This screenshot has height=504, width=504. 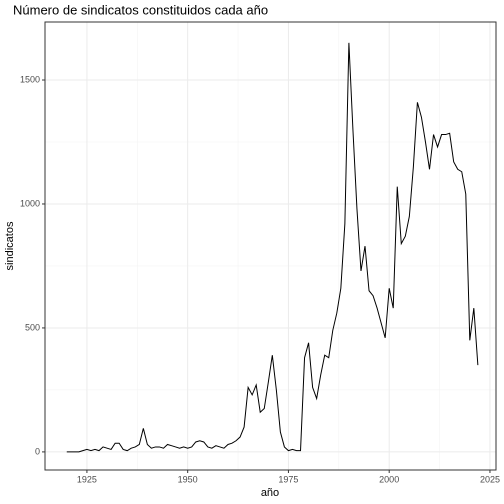 What do you see at coordinates (30, 203) in the screenshot?
I see `y-tick-label: 1000` at bounding box center [30, 203].